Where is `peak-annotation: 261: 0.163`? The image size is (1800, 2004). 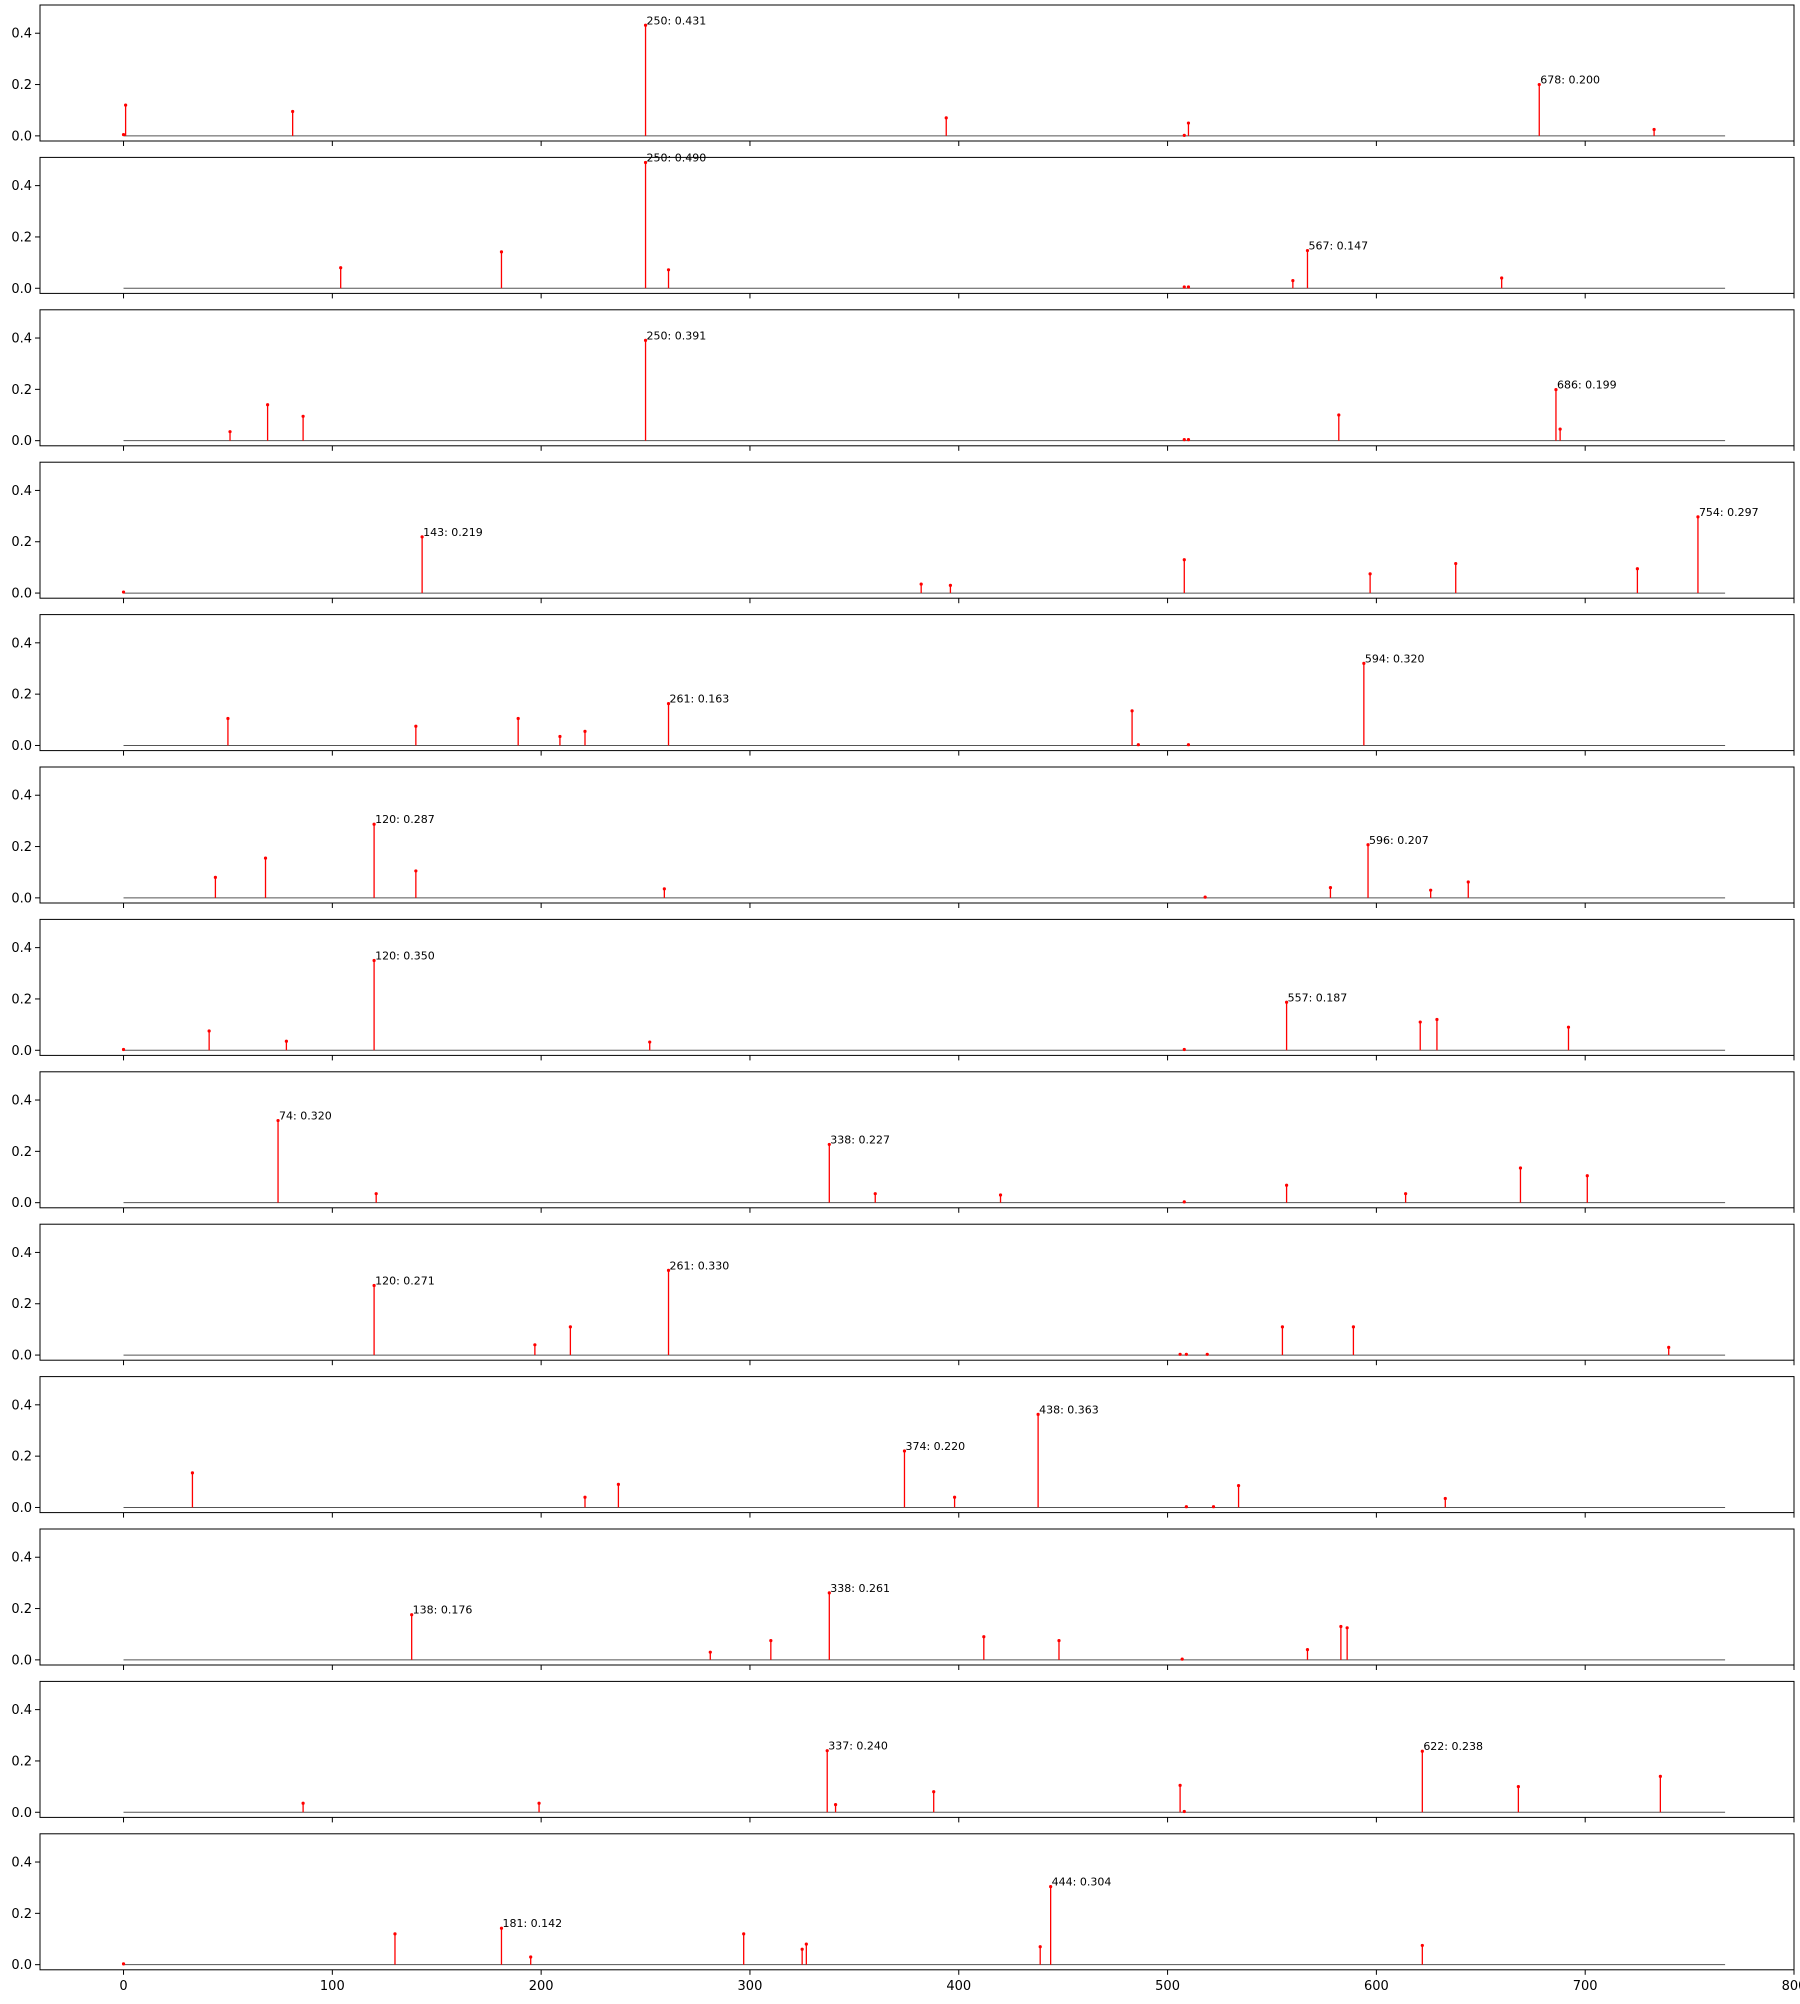 peak-annotation: 261: 0.163 is located at coordinates (700, 699).